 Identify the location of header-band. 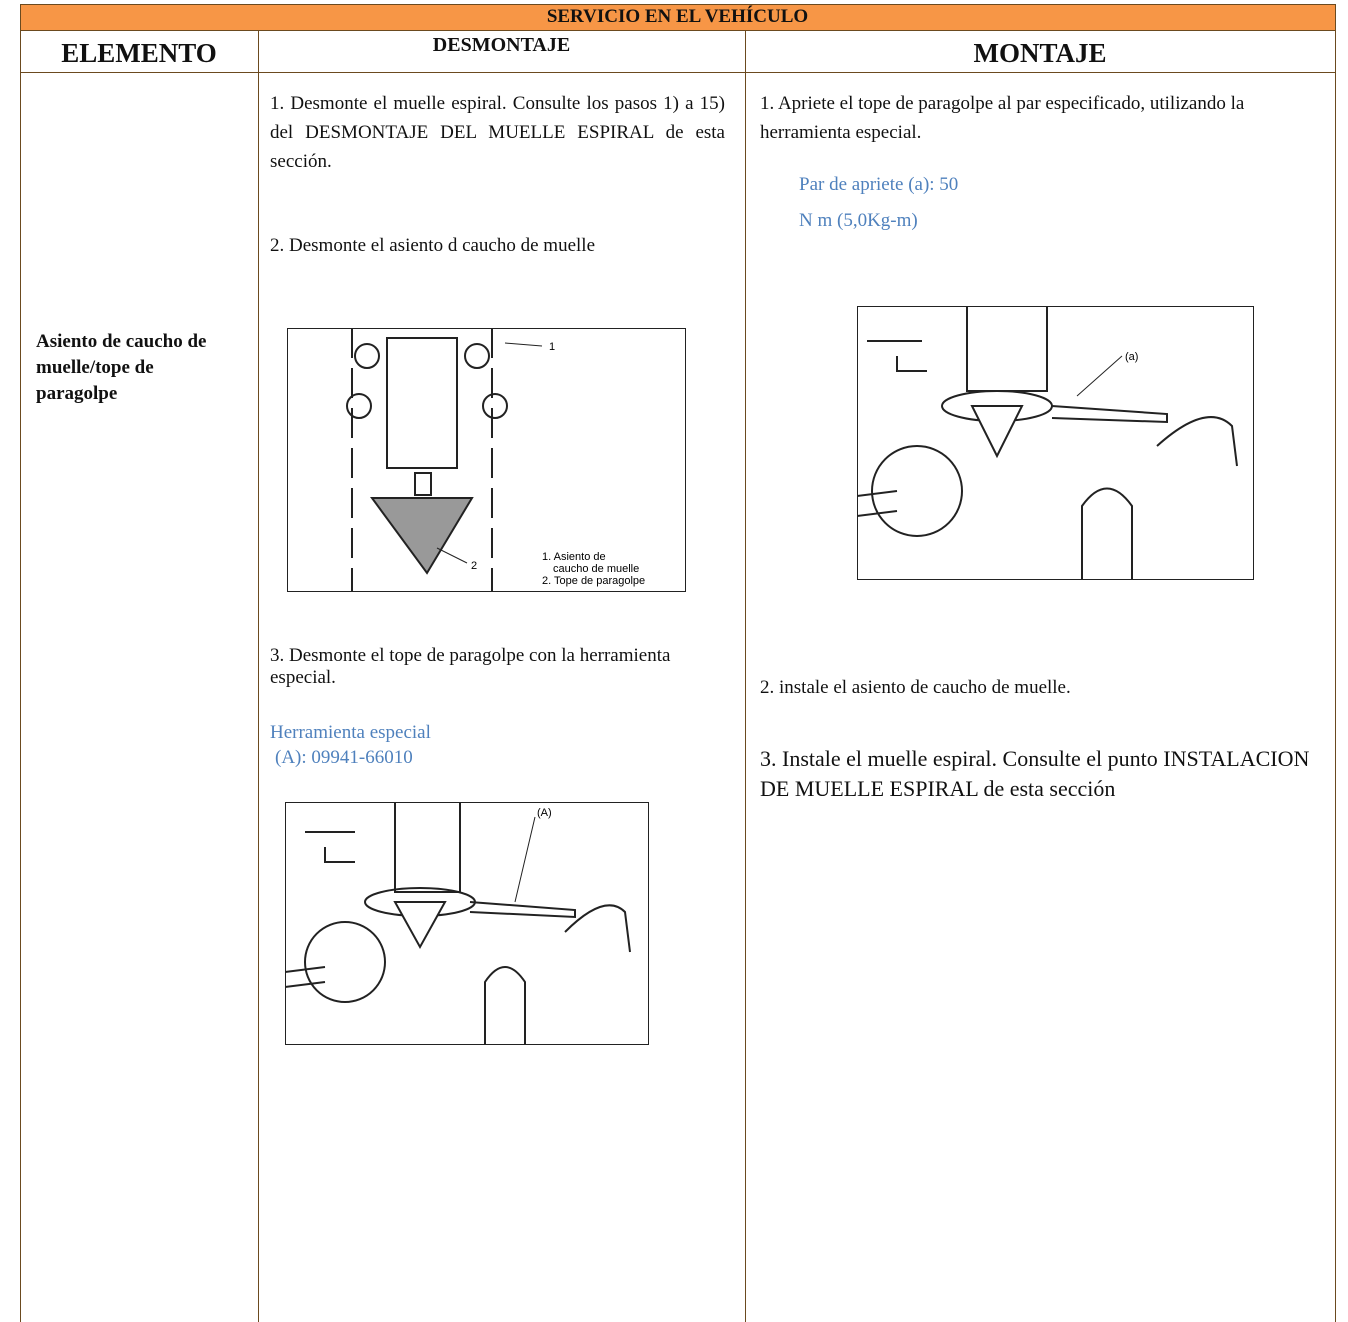
(677, 17).